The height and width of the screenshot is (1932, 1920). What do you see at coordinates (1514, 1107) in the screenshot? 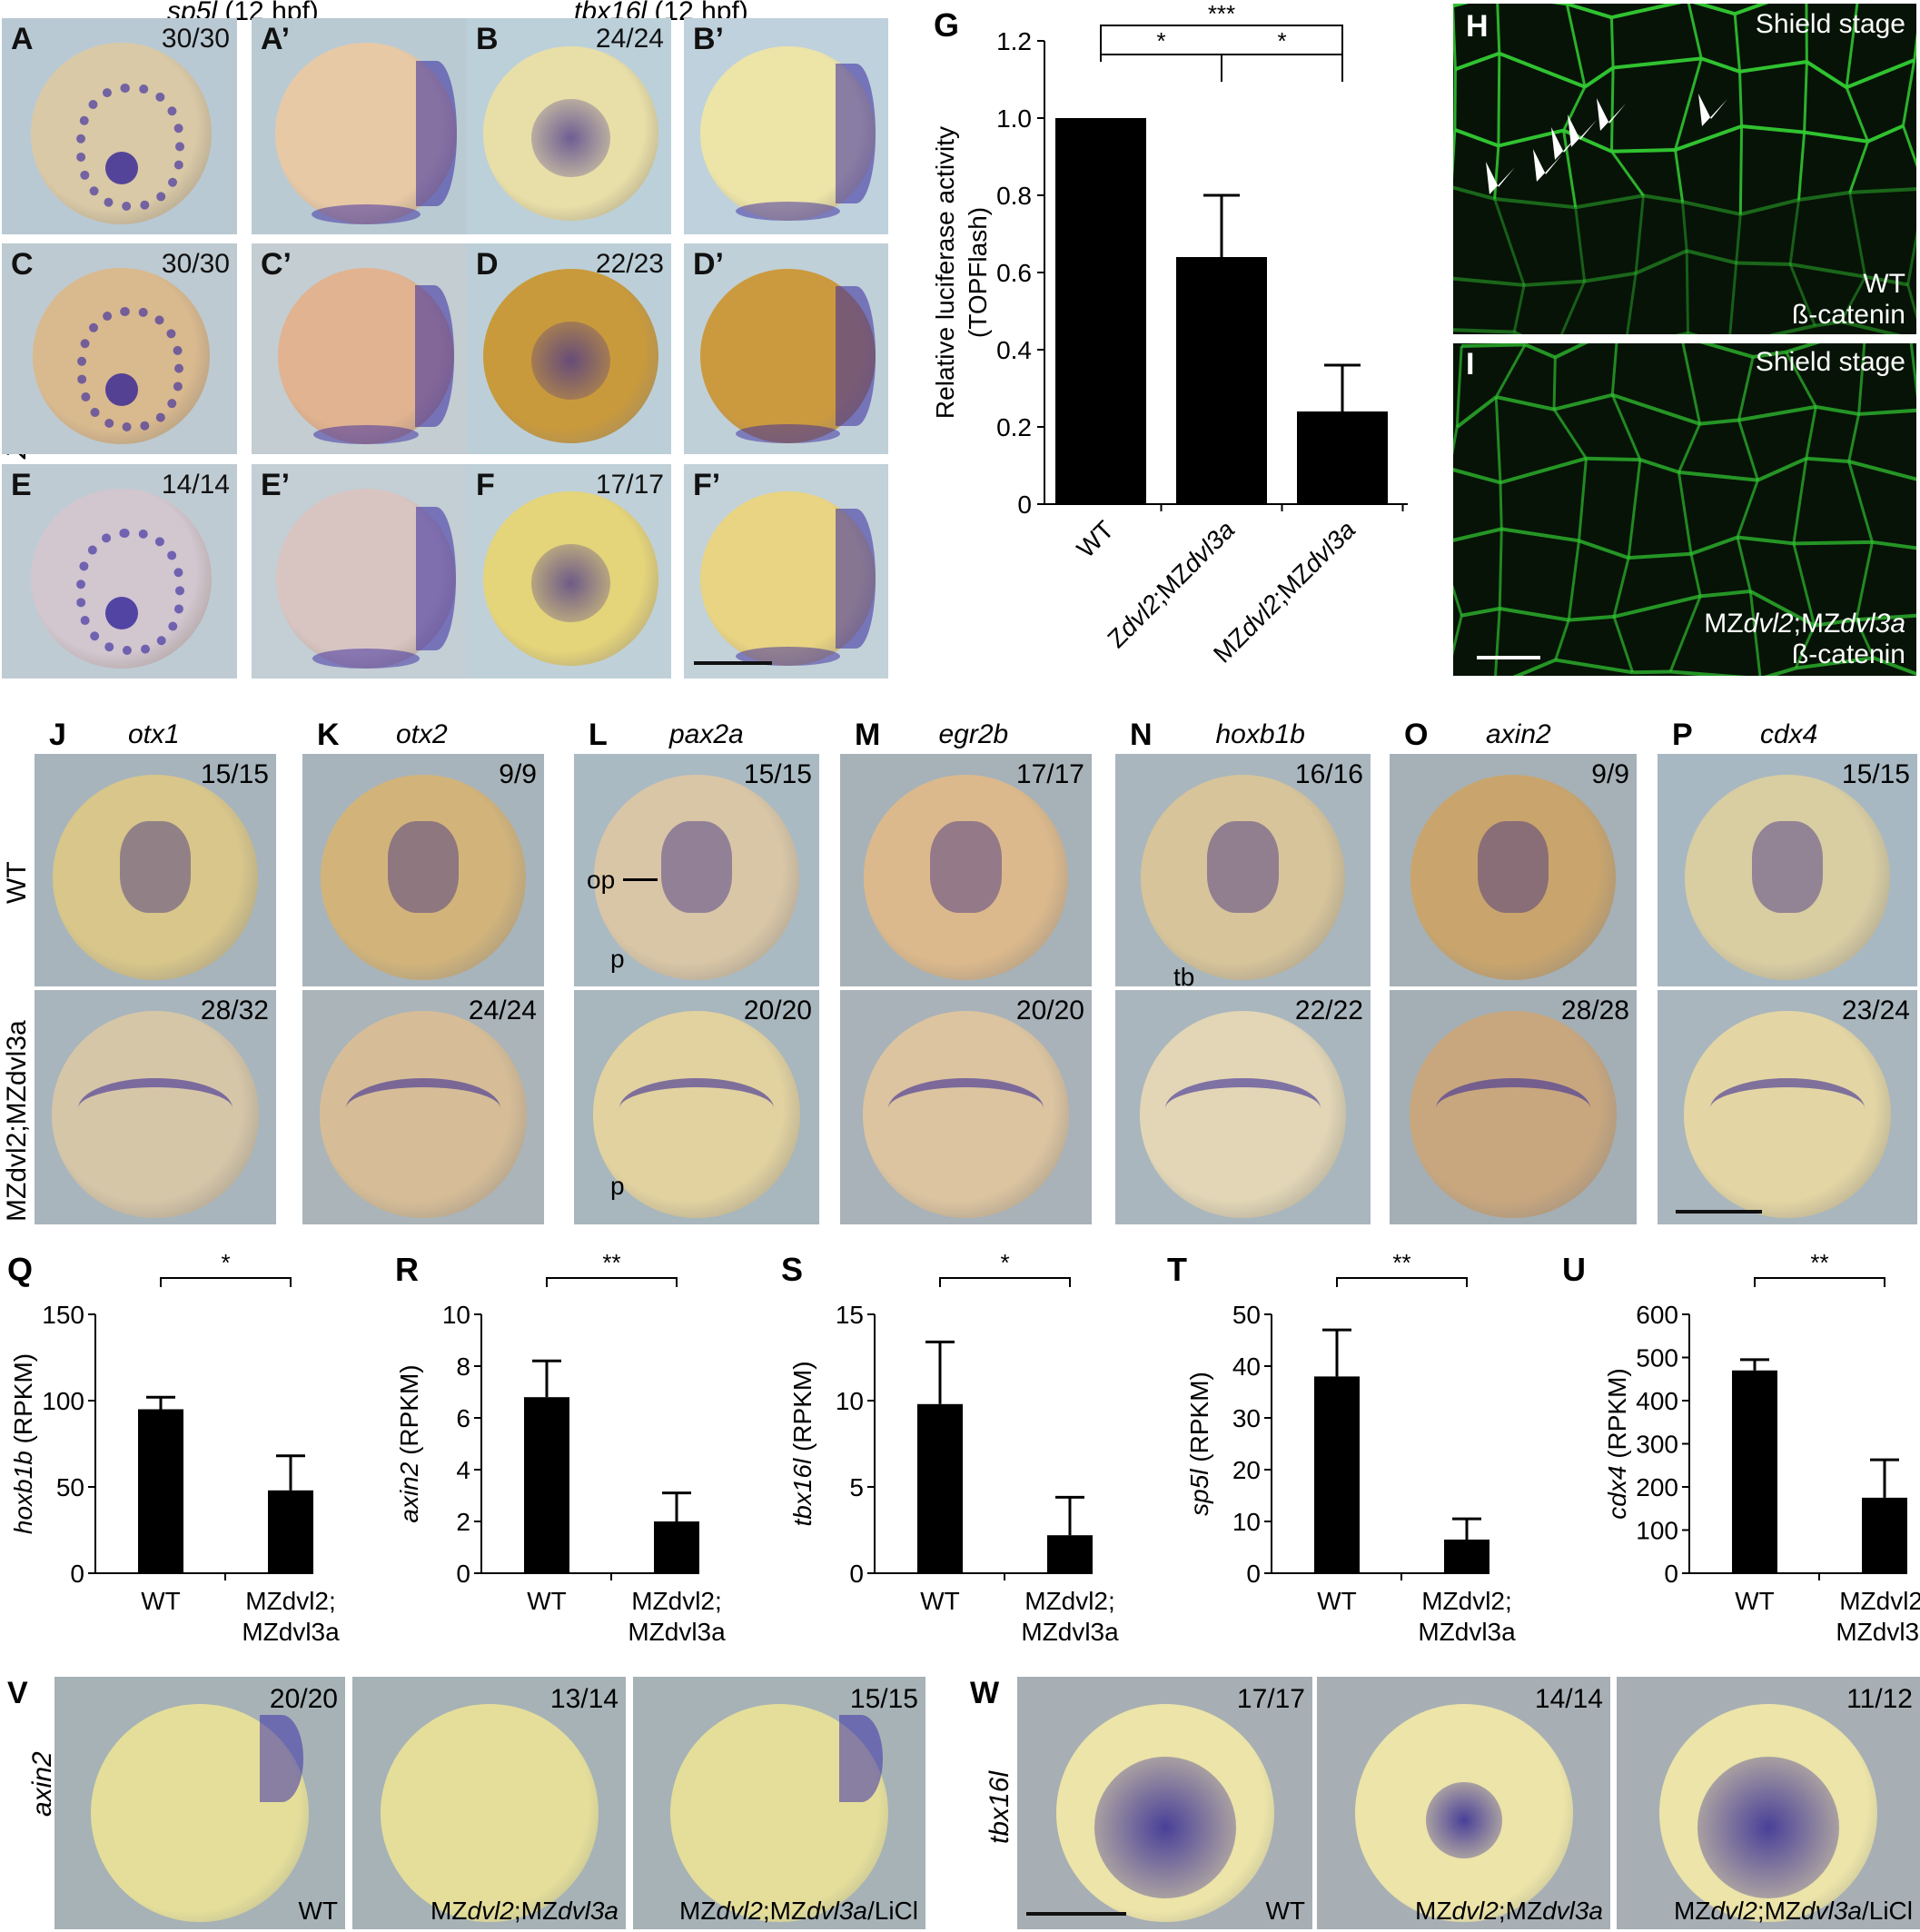
I see `embryo-panel-O-mz: 28/28` at bounding box center [1514, 1107].